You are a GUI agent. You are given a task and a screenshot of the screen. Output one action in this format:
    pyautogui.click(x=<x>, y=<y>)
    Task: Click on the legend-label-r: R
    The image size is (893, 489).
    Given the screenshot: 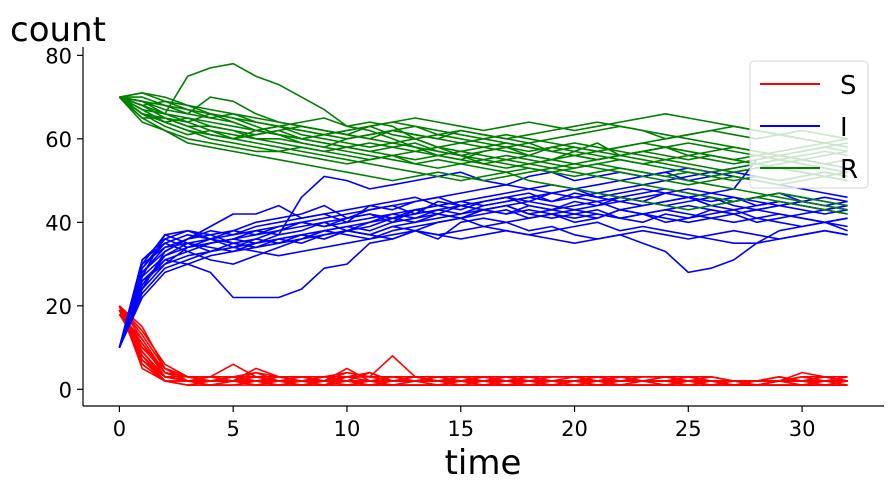 What is the action you would take?
    pyautogui.click(x=849, y=170)
    